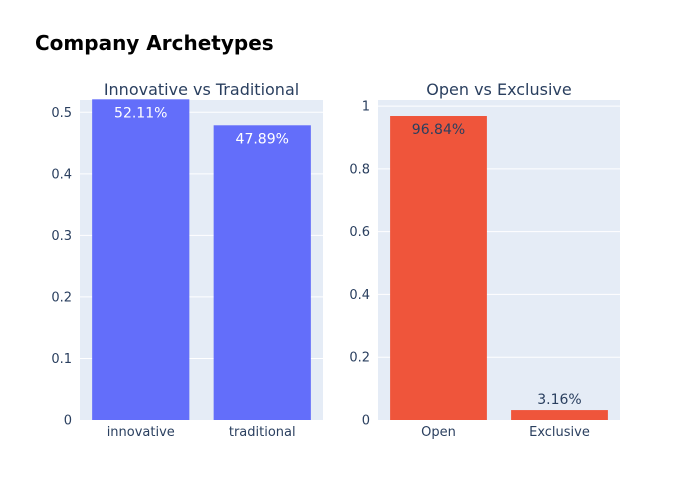 The width and height of the screenshot is (700, 500). I want to click on bar-value-label: 47.89%, so click(262, 139).